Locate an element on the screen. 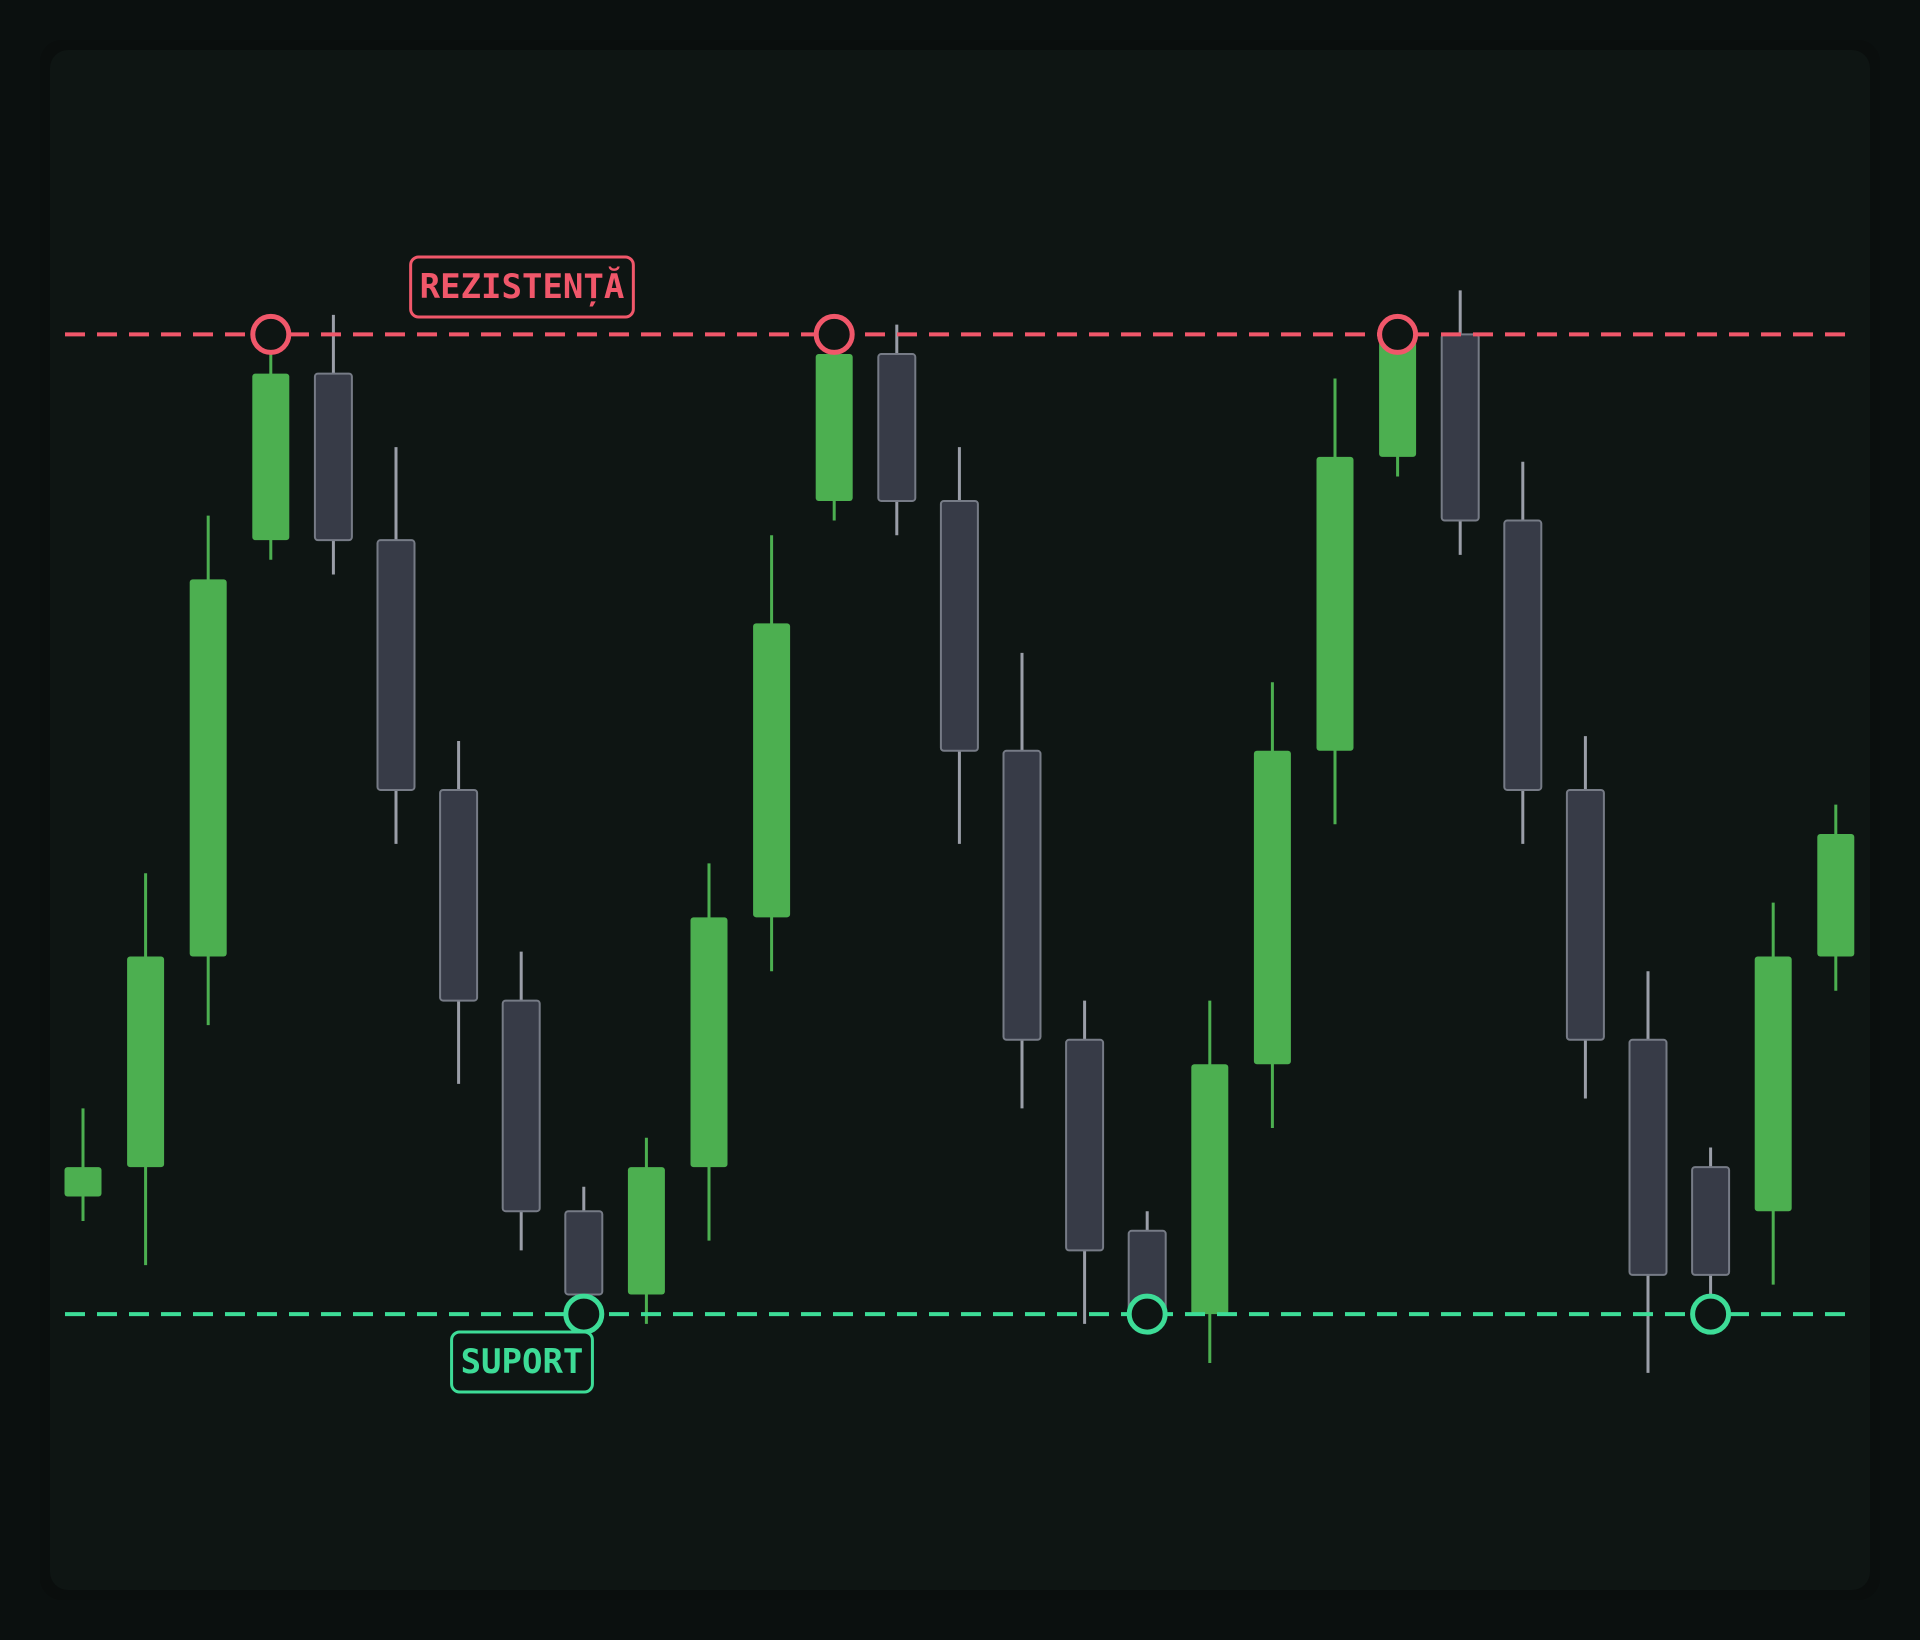 This screenshot has width=1920, height=1640. level-label: SUPORT is located at coordinates (522, 1362).